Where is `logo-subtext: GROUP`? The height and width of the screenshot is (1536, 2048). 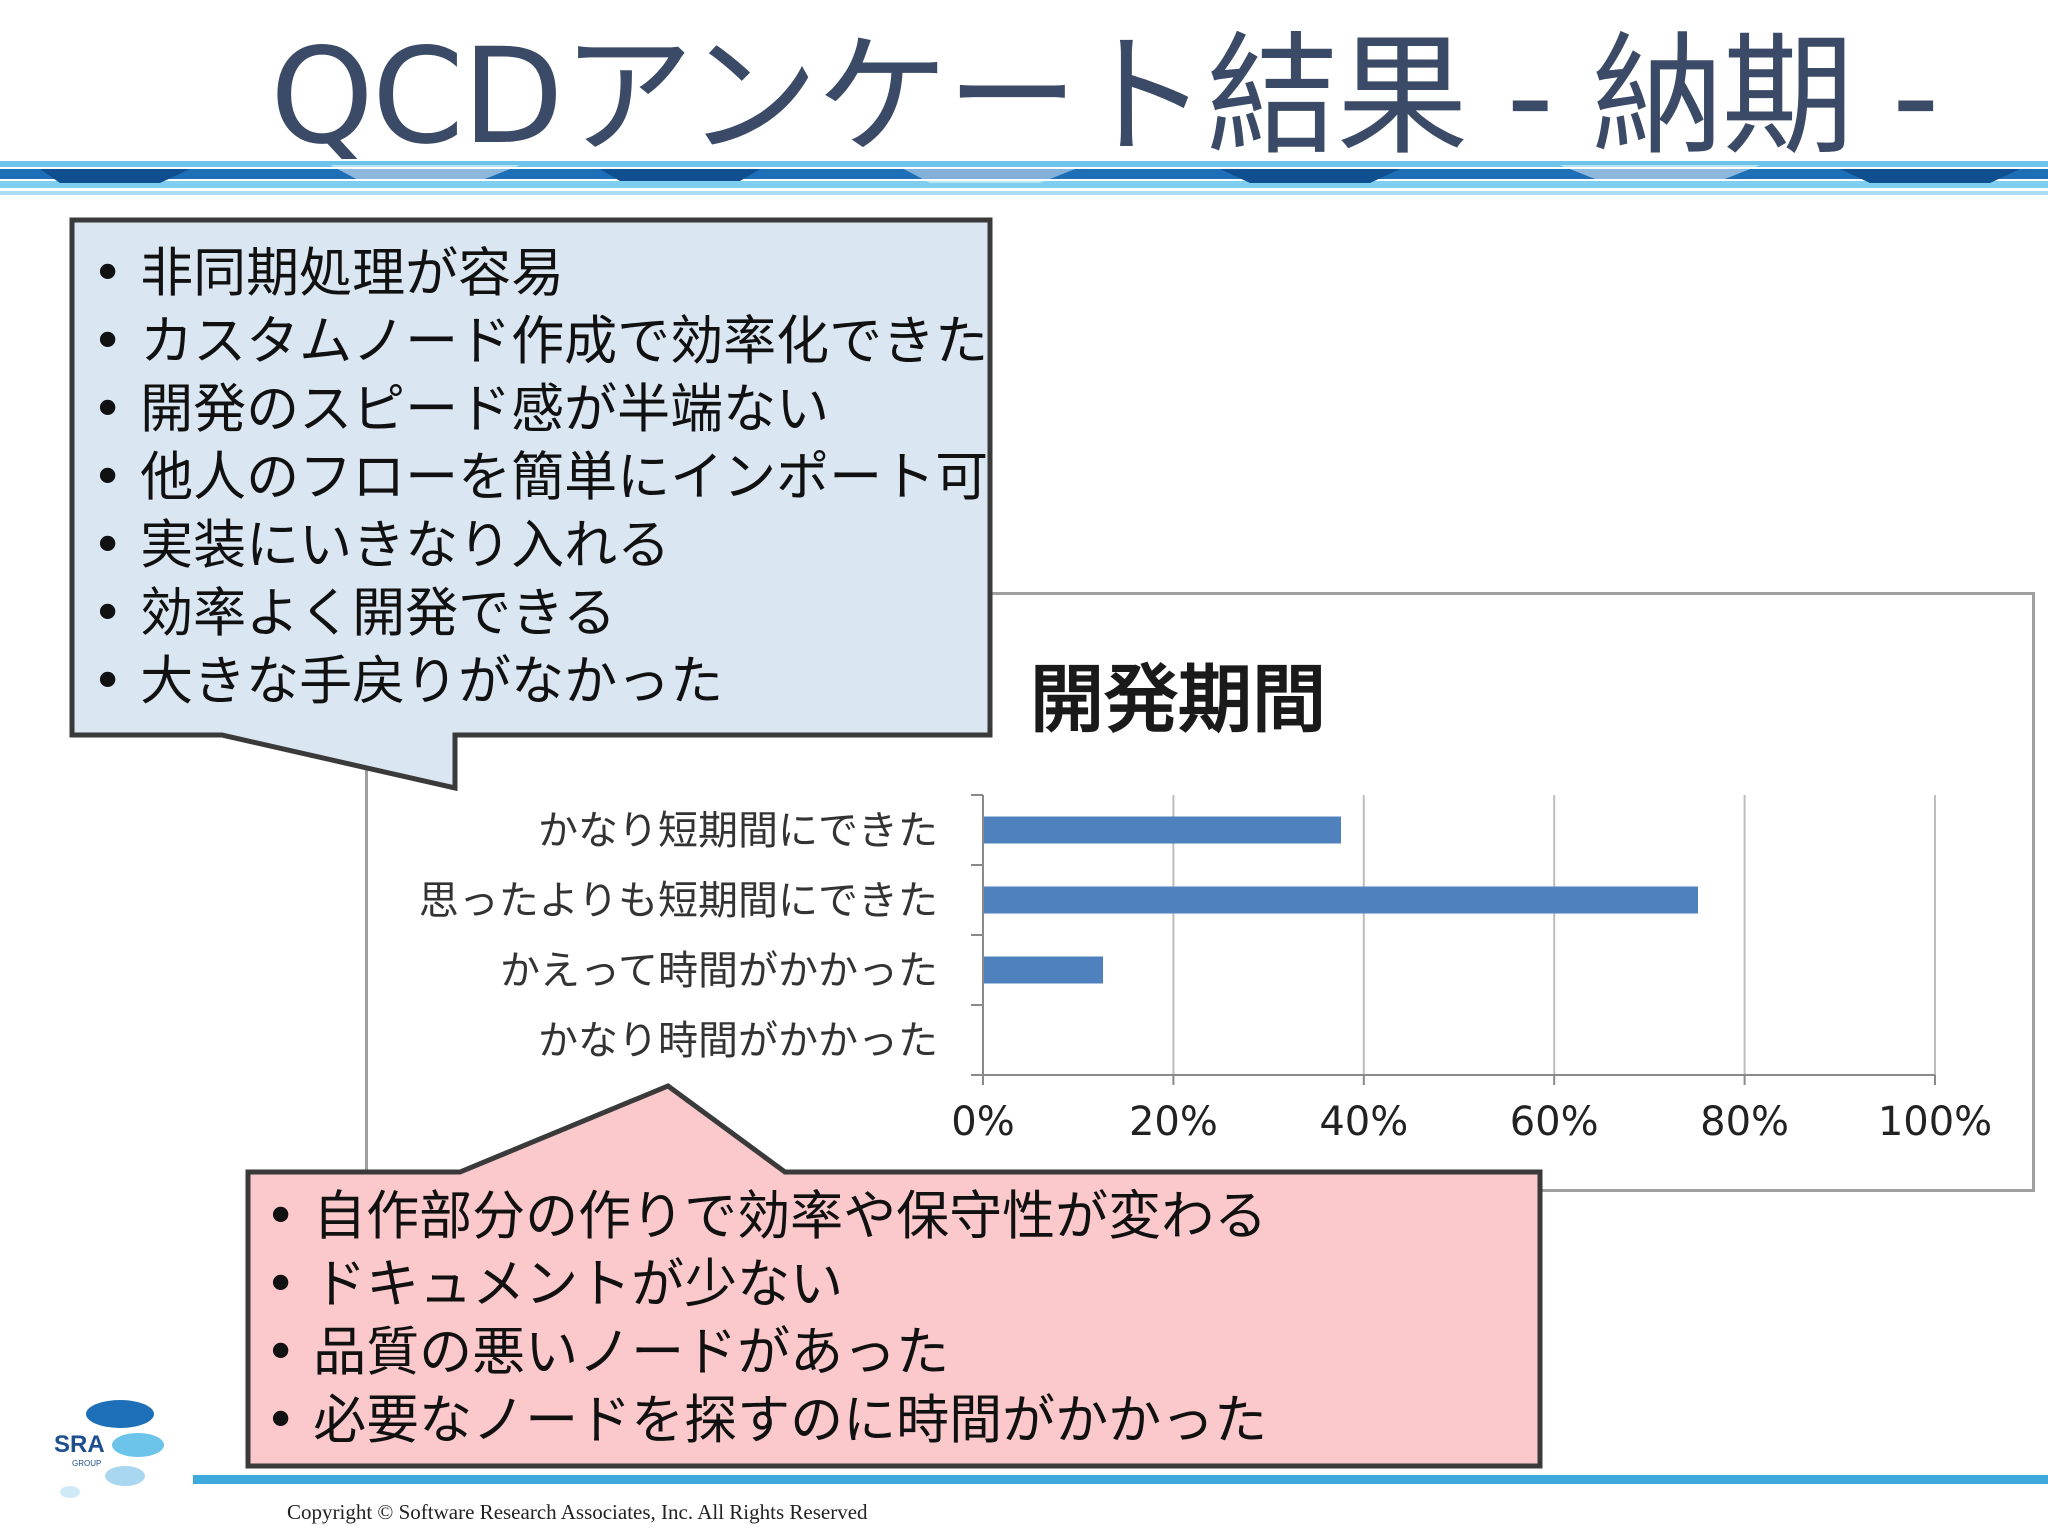 logo-subtext: GROUP is located at coordinates (86, 1463).